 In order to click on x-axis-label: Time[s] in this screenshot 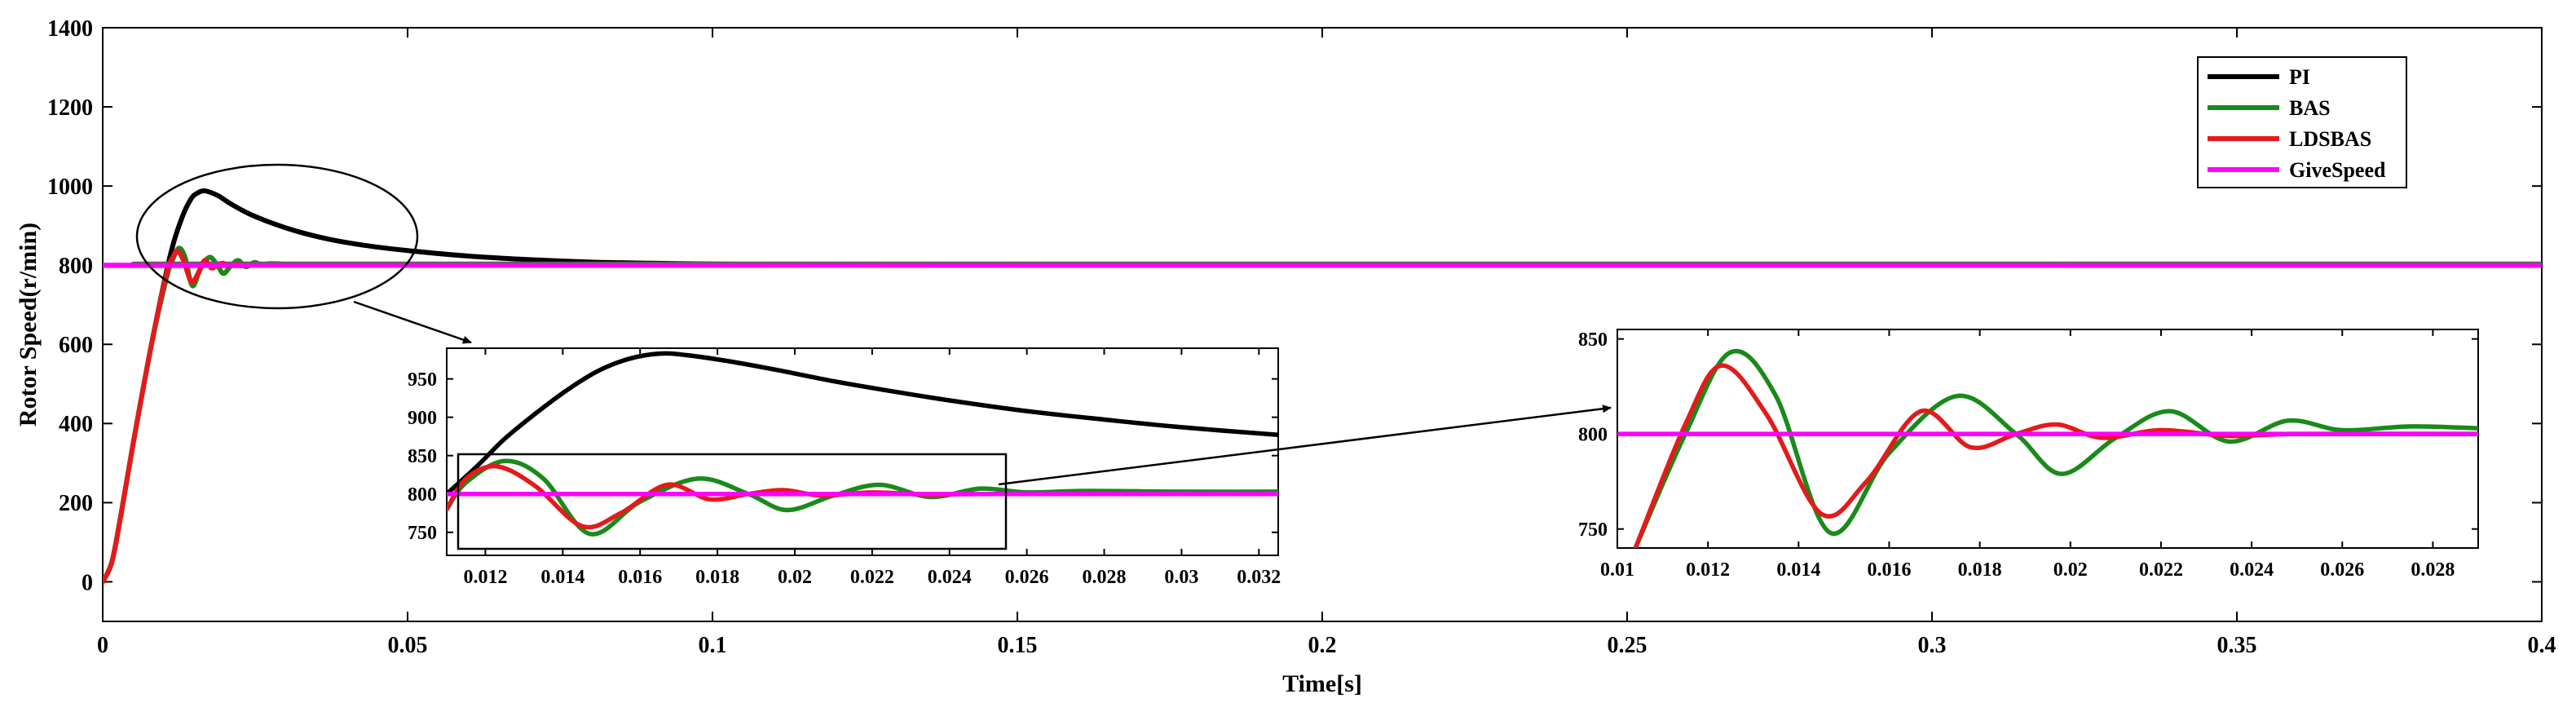, I will do `click(1322, 683)`.